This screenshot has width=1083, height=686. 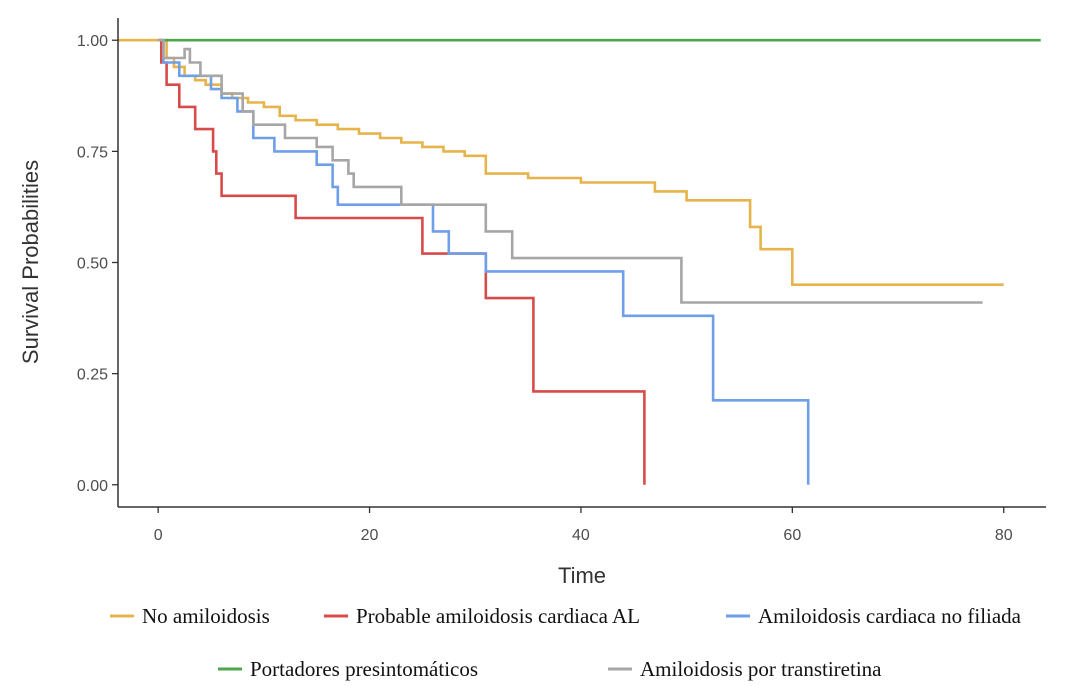 I want to click on legend-label: Amiloidosis cardiaca no filiada, so click(x=890, y=616).